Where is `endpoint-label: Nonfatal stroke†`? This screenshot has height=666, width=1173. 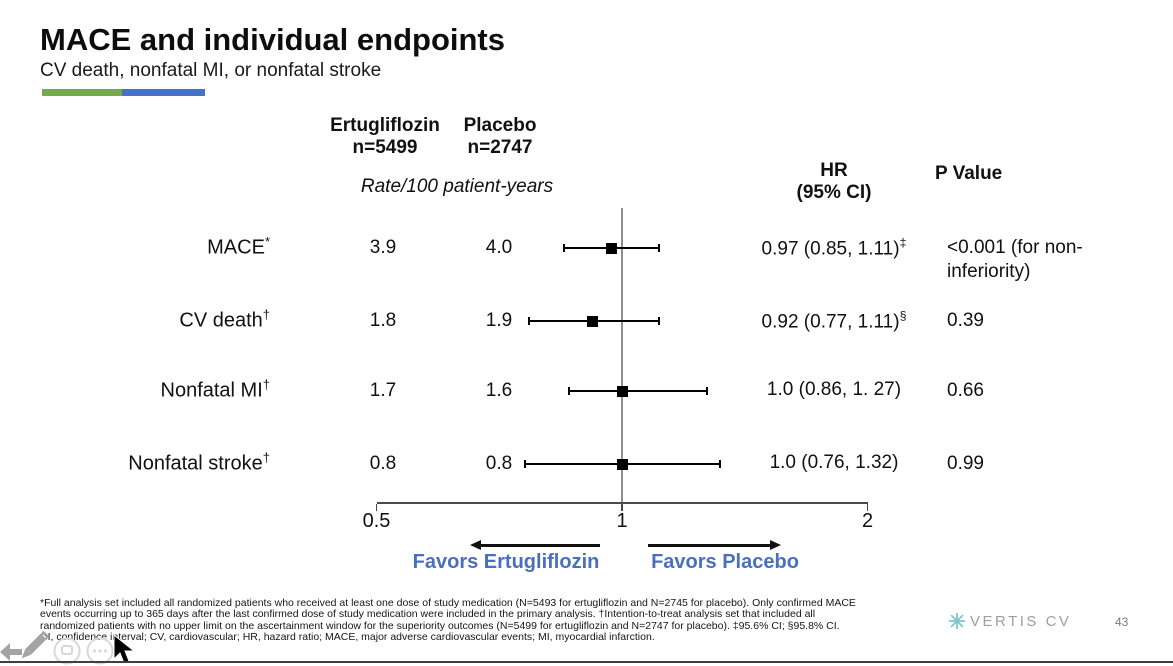 endpoint-label: Nonfatal stroke† is located at coordinates (199, 462).